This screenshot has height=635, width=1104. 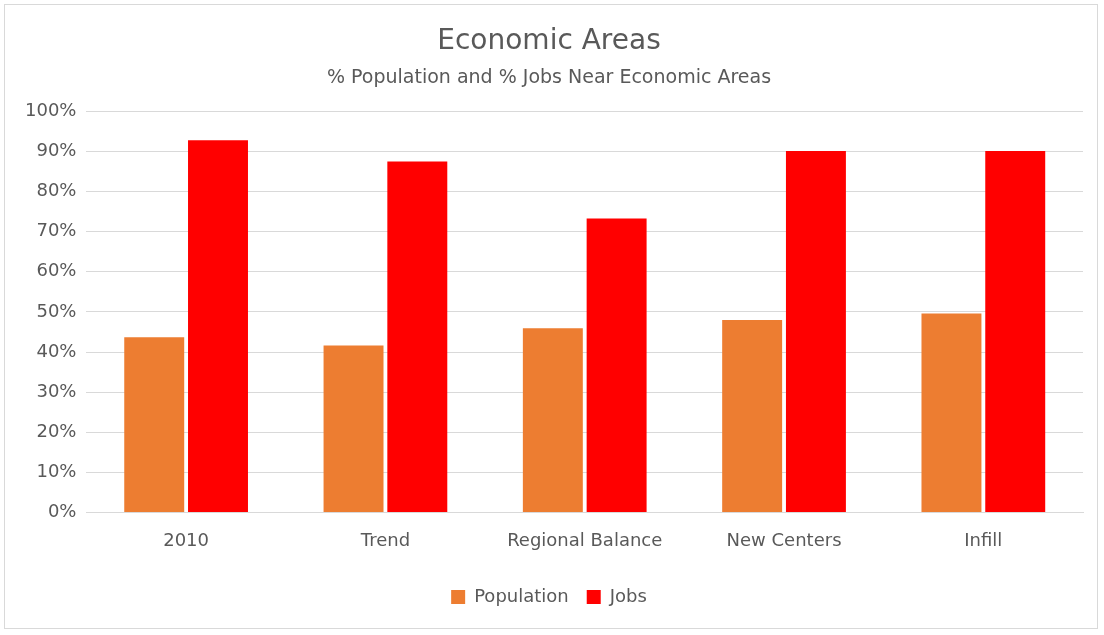 What do you see at coordinates (56, 150) in the screenshot?
I see `y-tick-label: 90%` at bounding box center [56, 150].